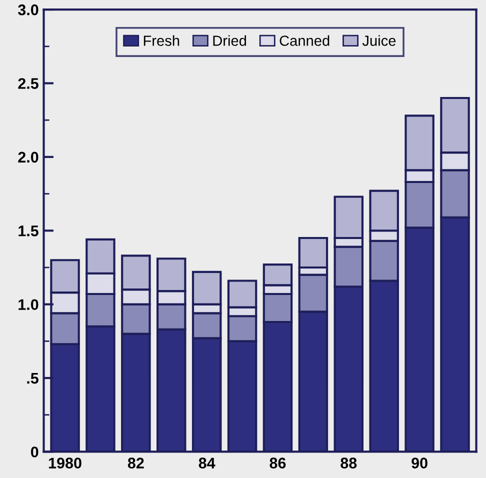 The image size is (486, 478). Describe the element at coordinates (34, 452) in the screenshot. I see `y-tick-label: 0` at that location.